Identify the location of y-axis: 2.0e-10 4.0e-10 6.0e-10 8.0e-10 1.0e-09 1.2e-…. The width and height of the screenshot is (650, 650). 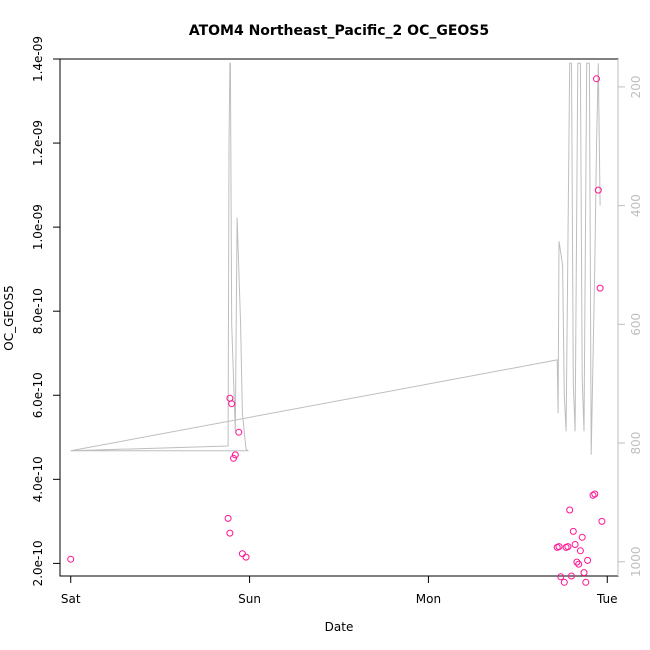
(45, 311).